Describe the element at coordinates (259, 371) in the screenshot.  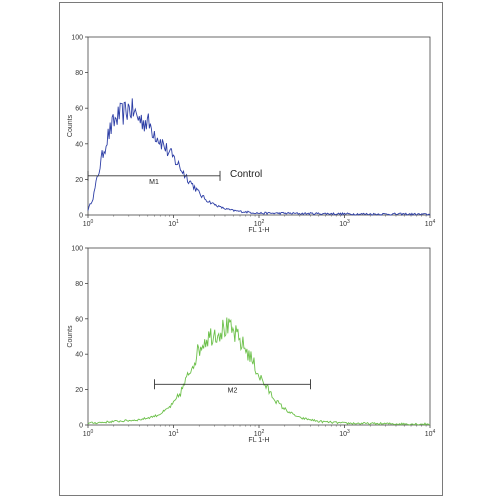
I see `histogram-series` at that location.